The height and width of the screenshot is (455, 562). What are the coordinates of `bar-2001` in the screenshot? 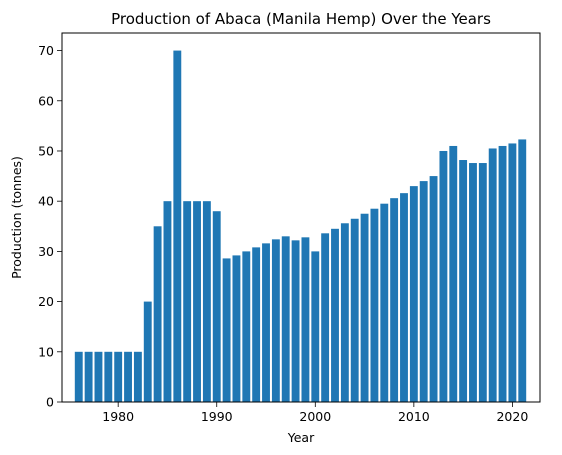 It's located at (325, 317).